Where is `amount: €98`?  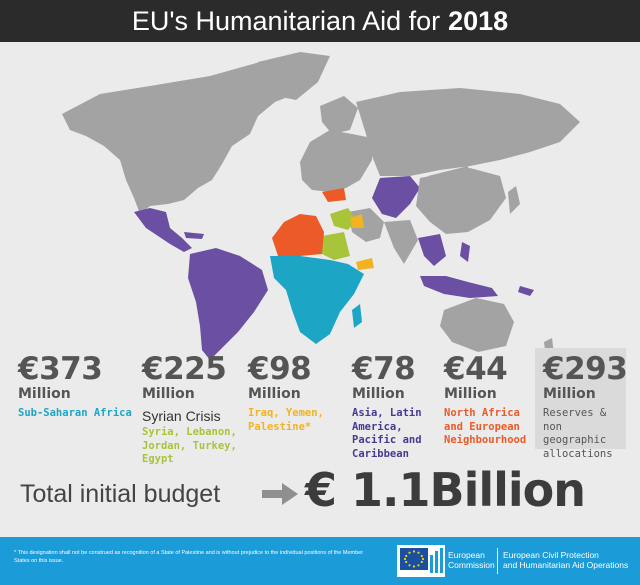
amount: €98 is located at coordinates (280, 369).